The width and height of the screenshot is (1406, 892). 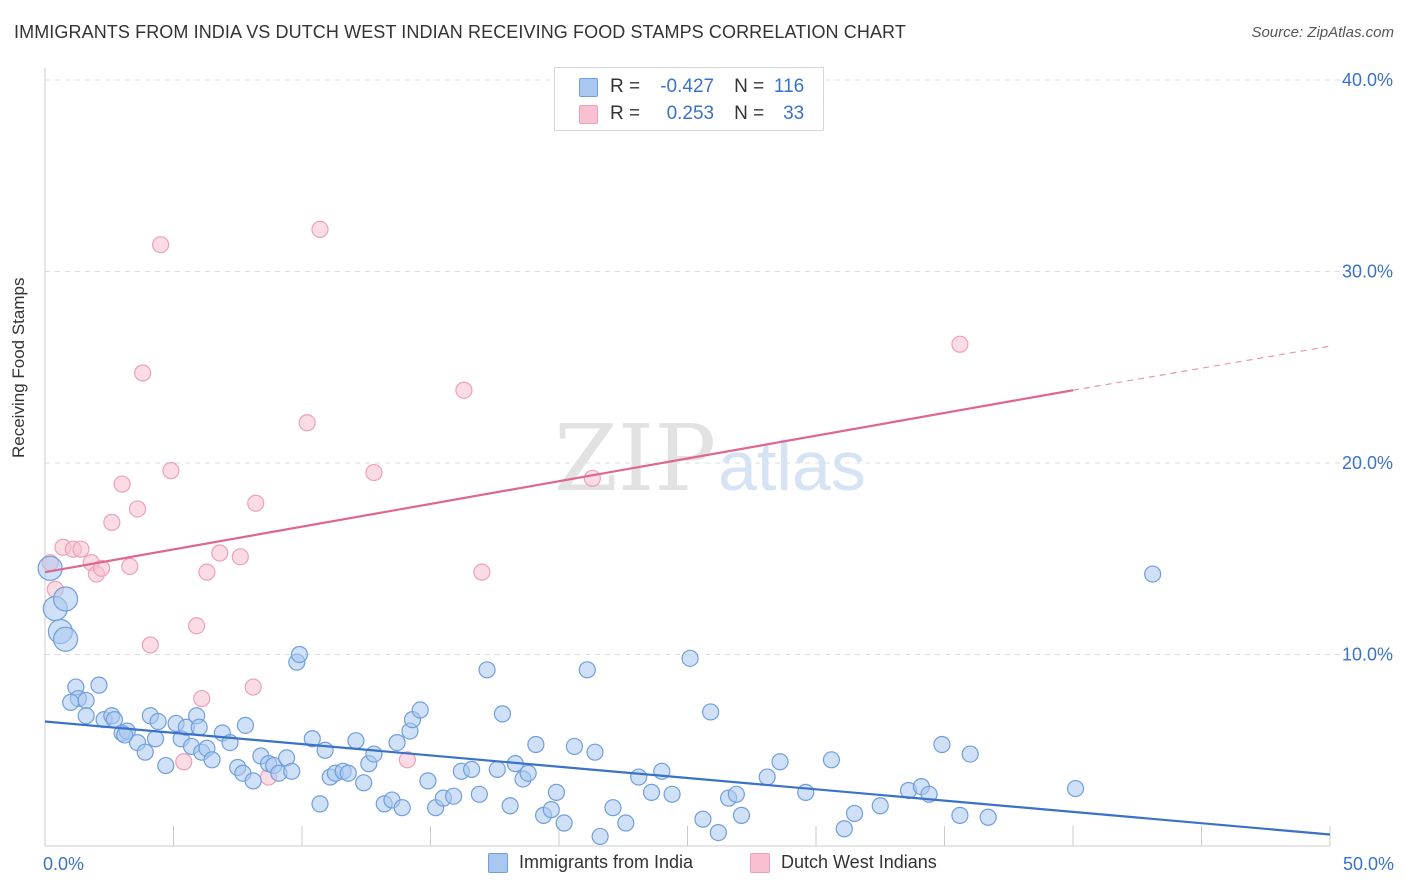 What do you see at coordinates (1367, 272) in the screenshot?
I see `y-tick-label: 30.0%` at bounding box center [1367, 272].